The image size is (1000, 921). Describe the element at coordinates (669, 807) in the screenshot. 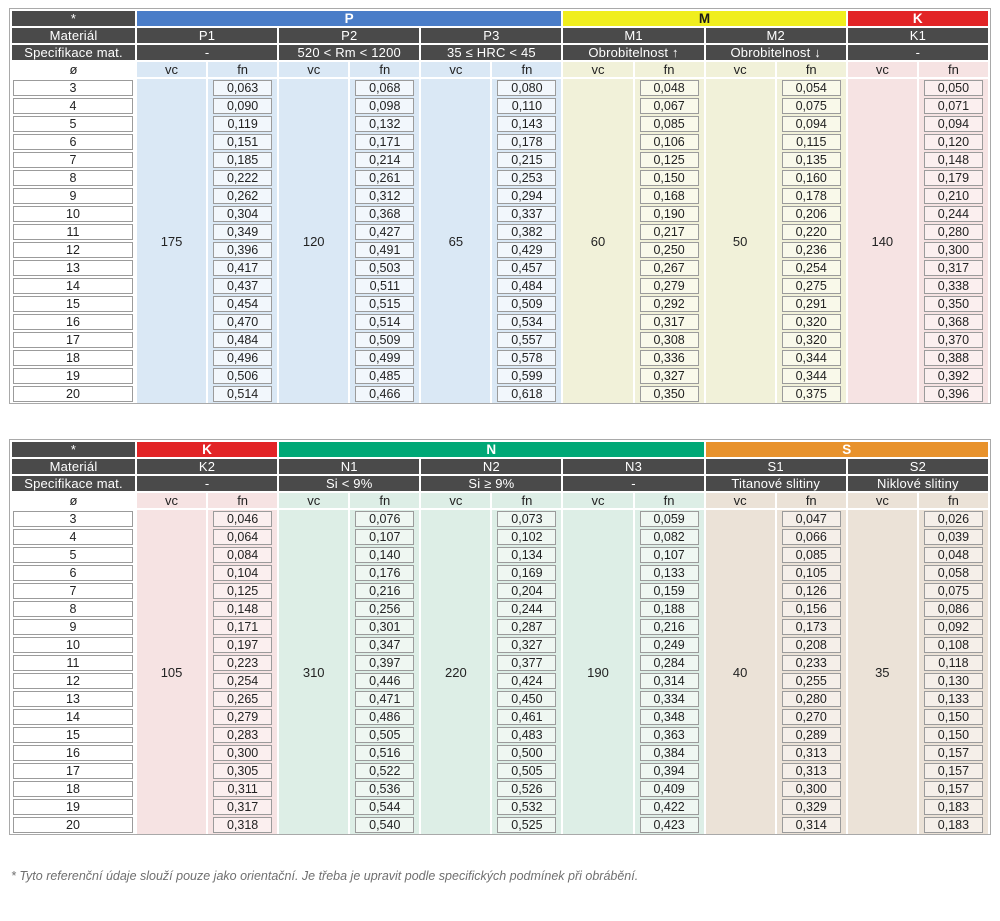

I see `fn-value: 0,422` at that location.